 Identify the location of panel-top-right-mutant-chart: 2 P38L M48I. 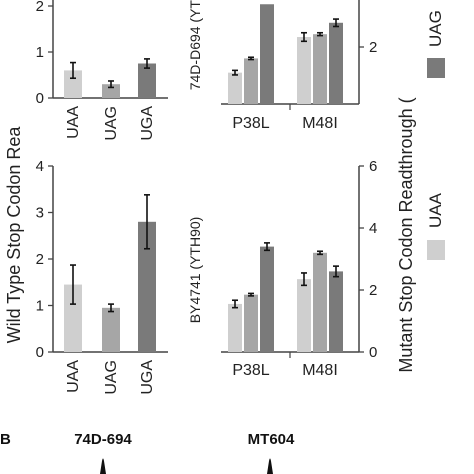
(299, 66).